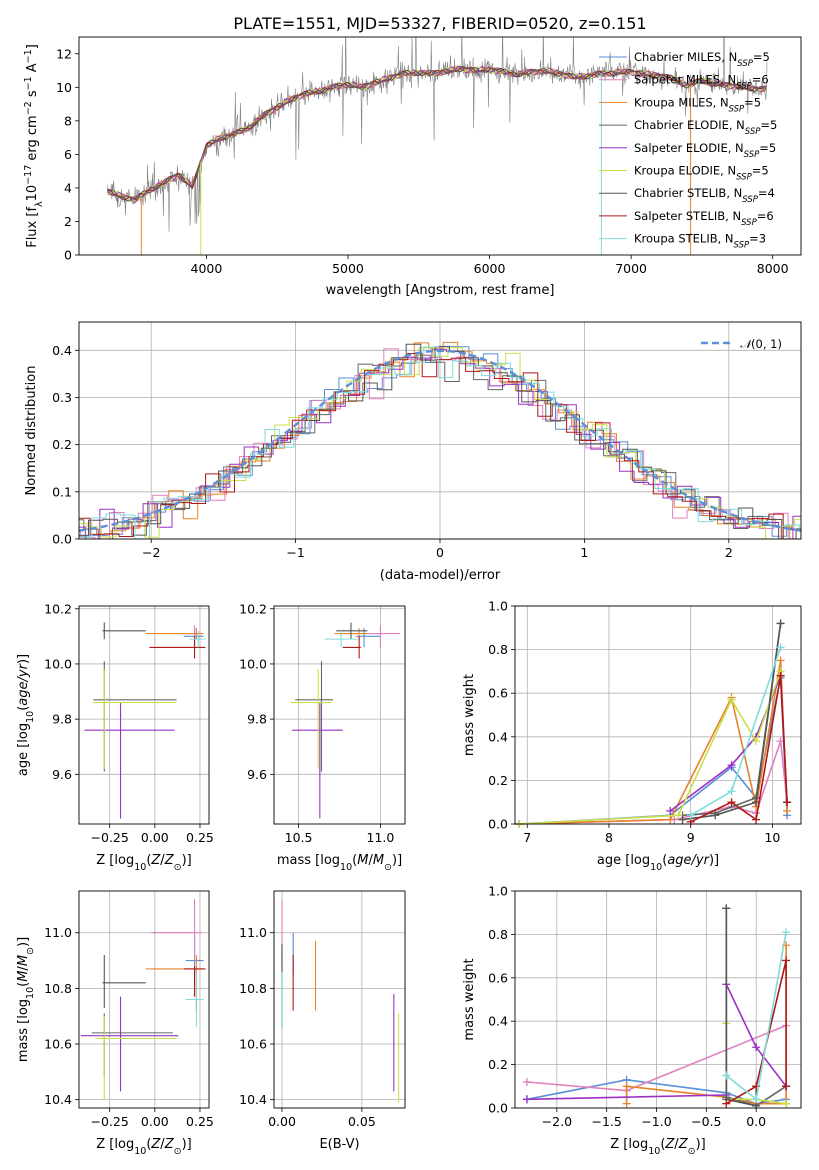 The image size is (819, 1170). Describe the element at coordinates (23, 759) in the screenshot. I see `axis-label-part: age [` at that location.